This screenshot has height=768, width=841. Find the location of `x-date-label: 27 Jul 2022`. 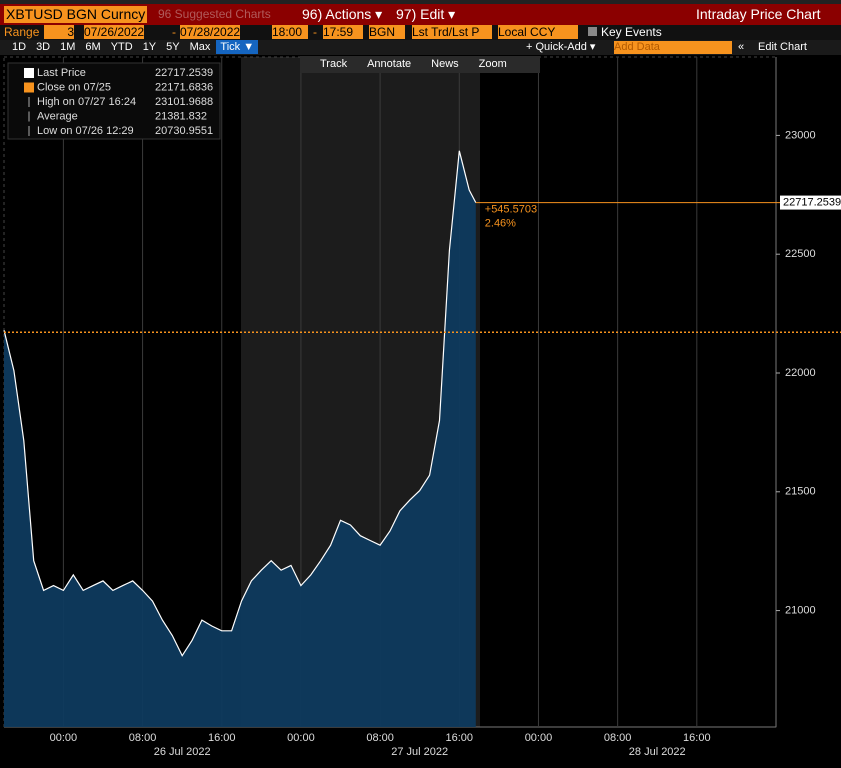

x-date-label: 27 Jul 2022 is located at coordinates (419, 752).